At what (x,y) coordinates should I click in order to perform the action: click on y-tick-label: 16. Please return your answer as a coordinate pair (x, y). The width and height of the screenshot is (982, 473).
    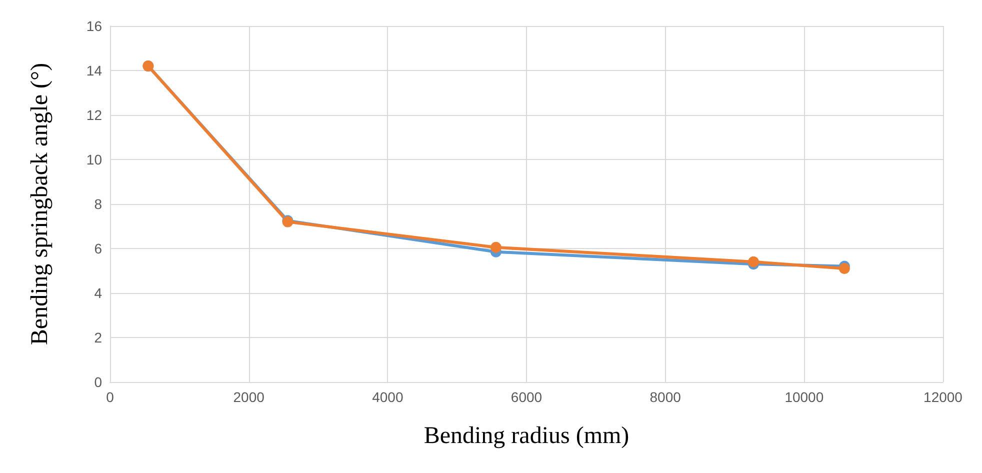
    Looking at the image, I should click on (94, 26).